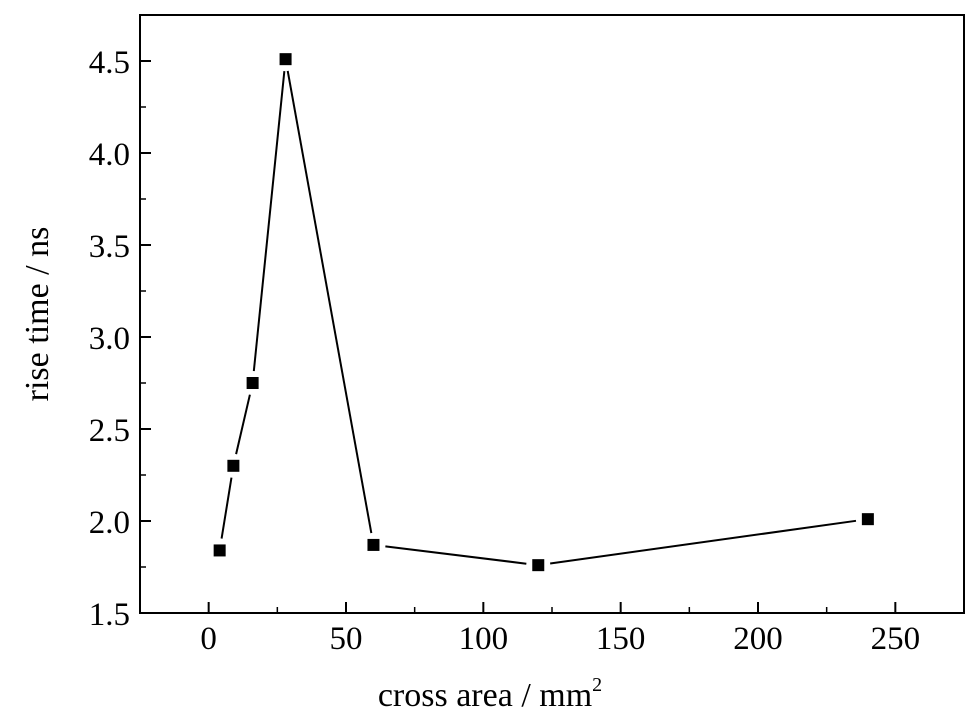 This screenshot has height=728, width=974. I want to click on y-axis-ticks: 1.5 2.0 2.5 3.0 3.5 4.0 4.5, so click(120, 323).